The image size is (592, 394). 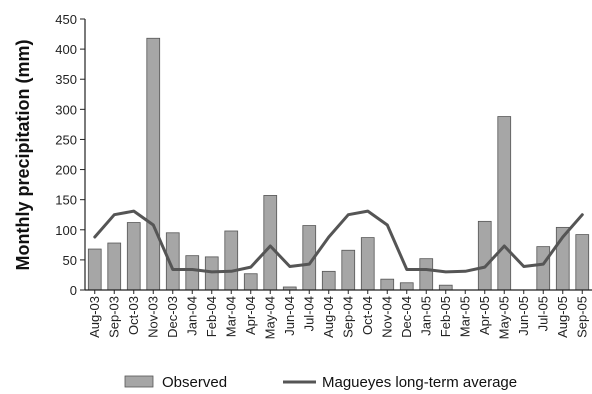 What do you see at coordinates (139, 381) in the screenshot?
I see `legend-observed-swatch` at bounding box center [139, 381].